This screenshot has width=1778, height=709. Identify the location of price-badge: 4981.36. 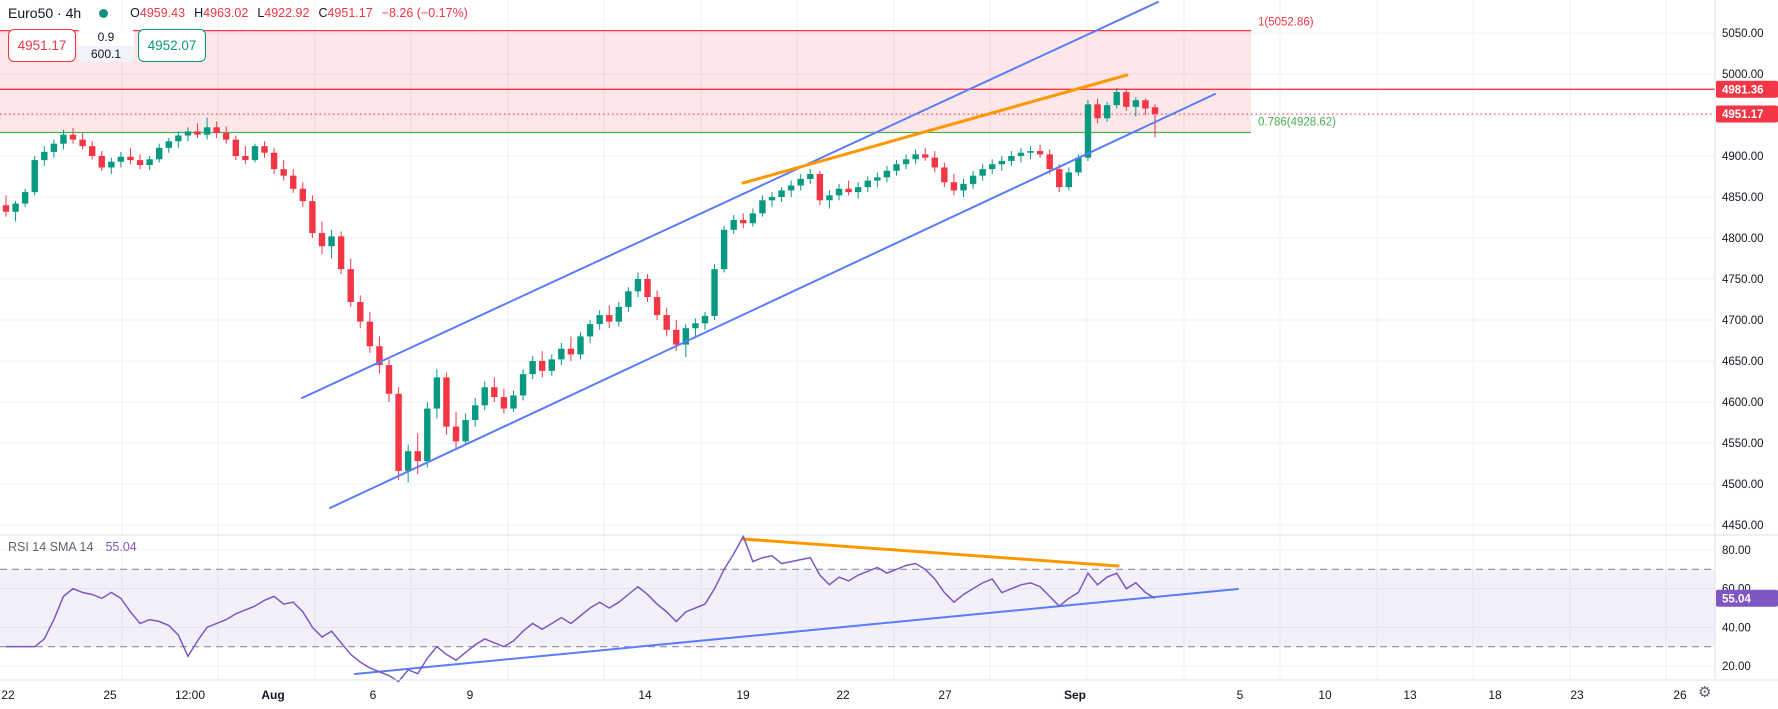
(1747, 89).